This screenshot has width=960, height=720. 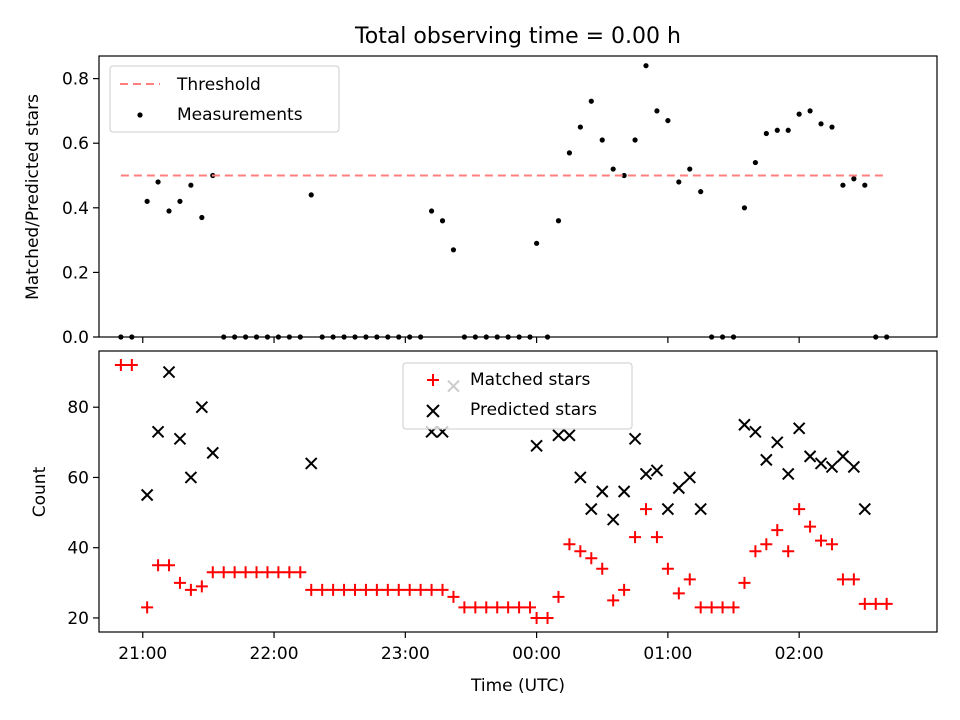 What do you see at coordinates (78, 408) in the screenshot?
I see `bottom-y-tick-label: 80` at bounding box center [78, 408].